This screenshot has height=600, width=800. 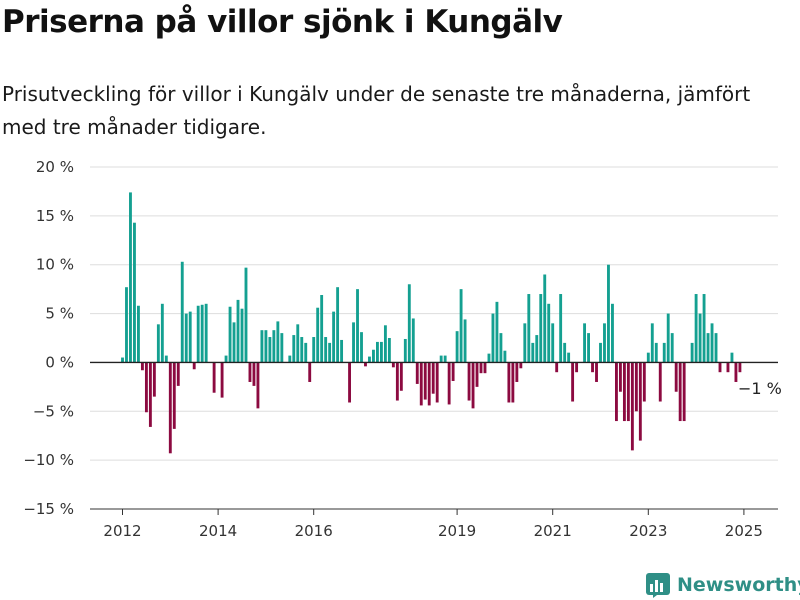 What do you see at coordinates (648, 531) in the screenshot?
I see `x-tick-label: 2023` at bounding box center [648, 531].